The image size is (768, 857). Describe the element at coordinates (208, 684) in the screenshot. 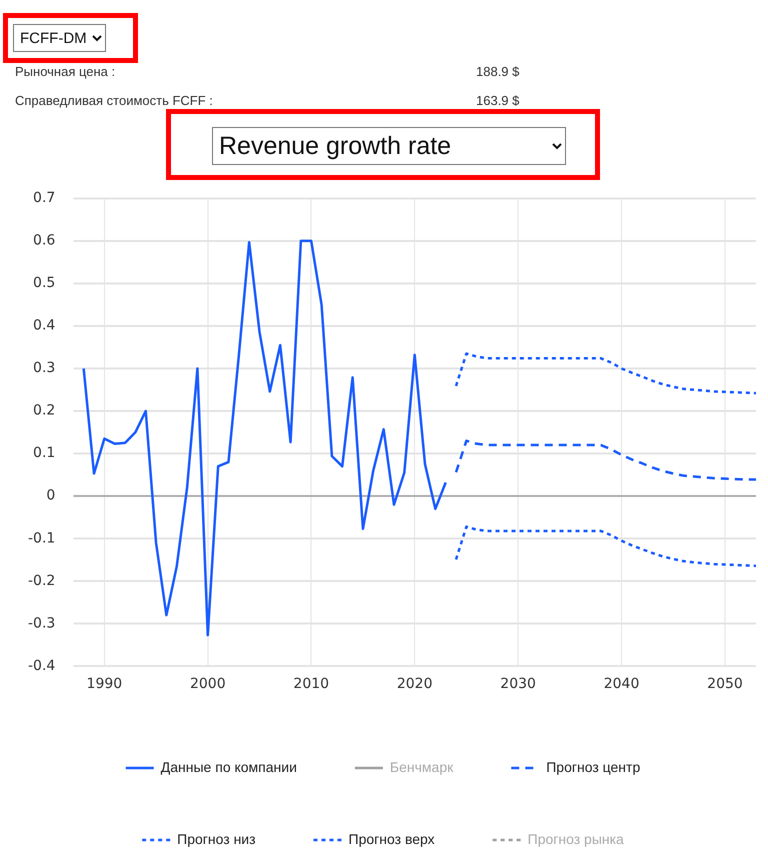

I see `x-tick-label: 2000` at that location.